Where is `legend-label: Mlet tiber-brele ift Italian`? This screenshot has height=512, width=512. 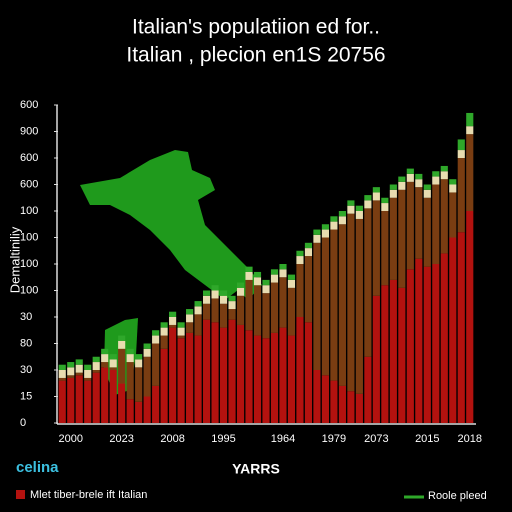
legend-label: Mlet tiber-brele ift Italian is located at coordinates (88, 495).